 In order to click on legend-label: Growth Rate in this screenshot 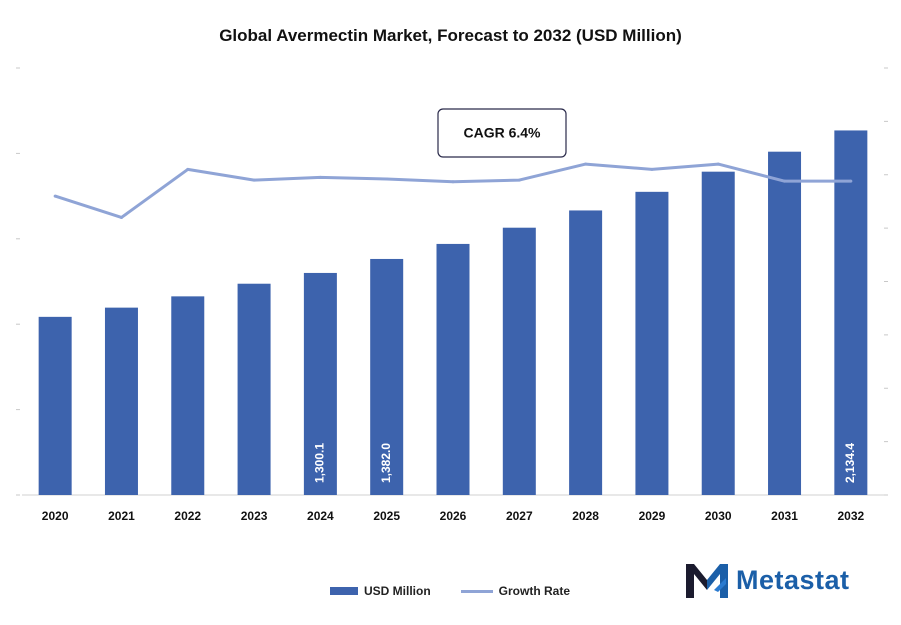, I will do `click(534, 591)`.